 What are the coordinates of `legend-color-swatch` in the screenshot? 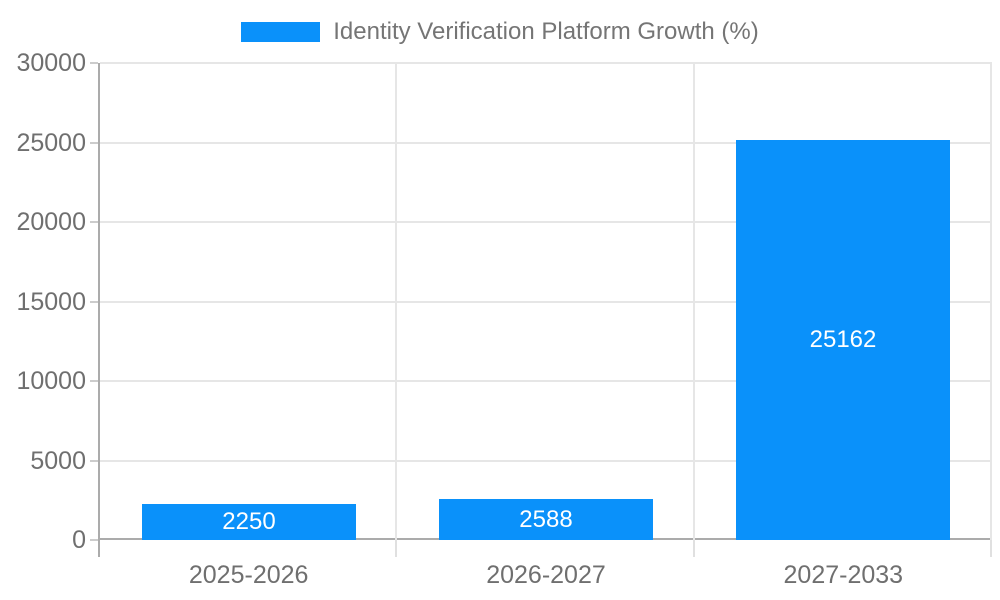 It's located at (281, 32).